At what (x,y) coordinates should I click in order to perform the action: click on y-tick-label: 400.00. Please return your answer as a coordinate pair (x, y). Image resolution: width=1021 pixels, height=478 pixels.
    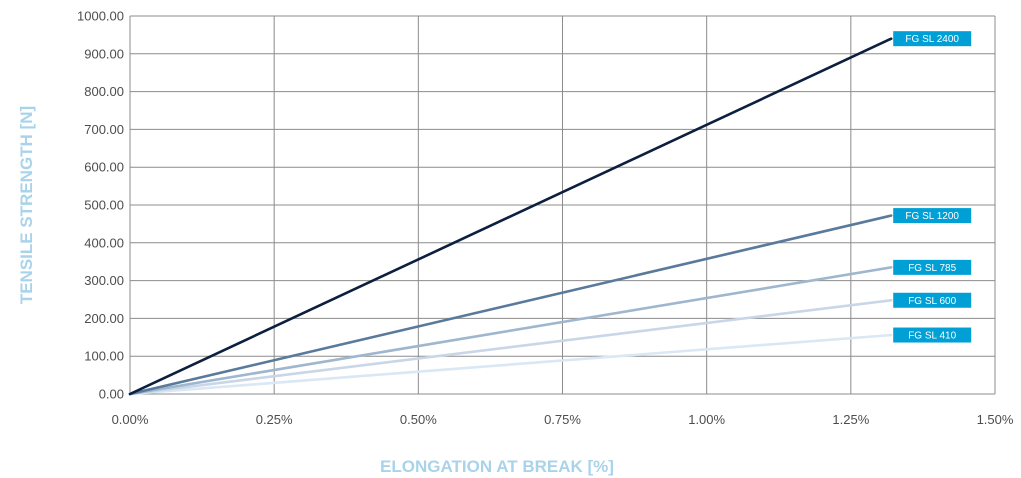
    Looking at the image, I should click on (104, 242).